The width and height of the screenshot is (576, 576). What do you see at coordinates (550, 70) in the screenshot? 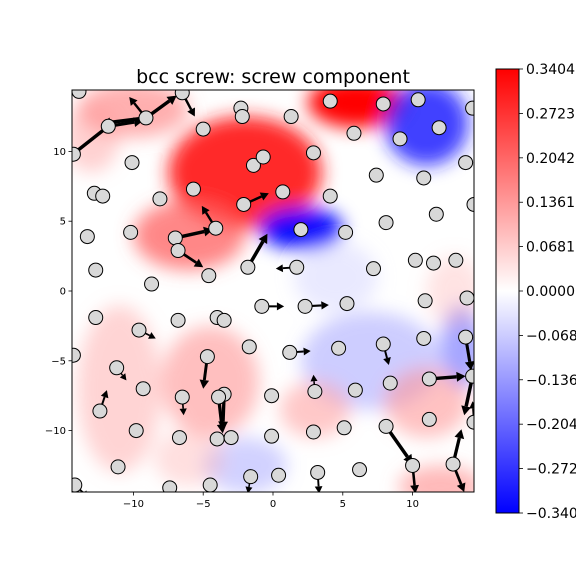
I see `colorbar-tick-label: 0.3404` at bounding box center [550, 70].